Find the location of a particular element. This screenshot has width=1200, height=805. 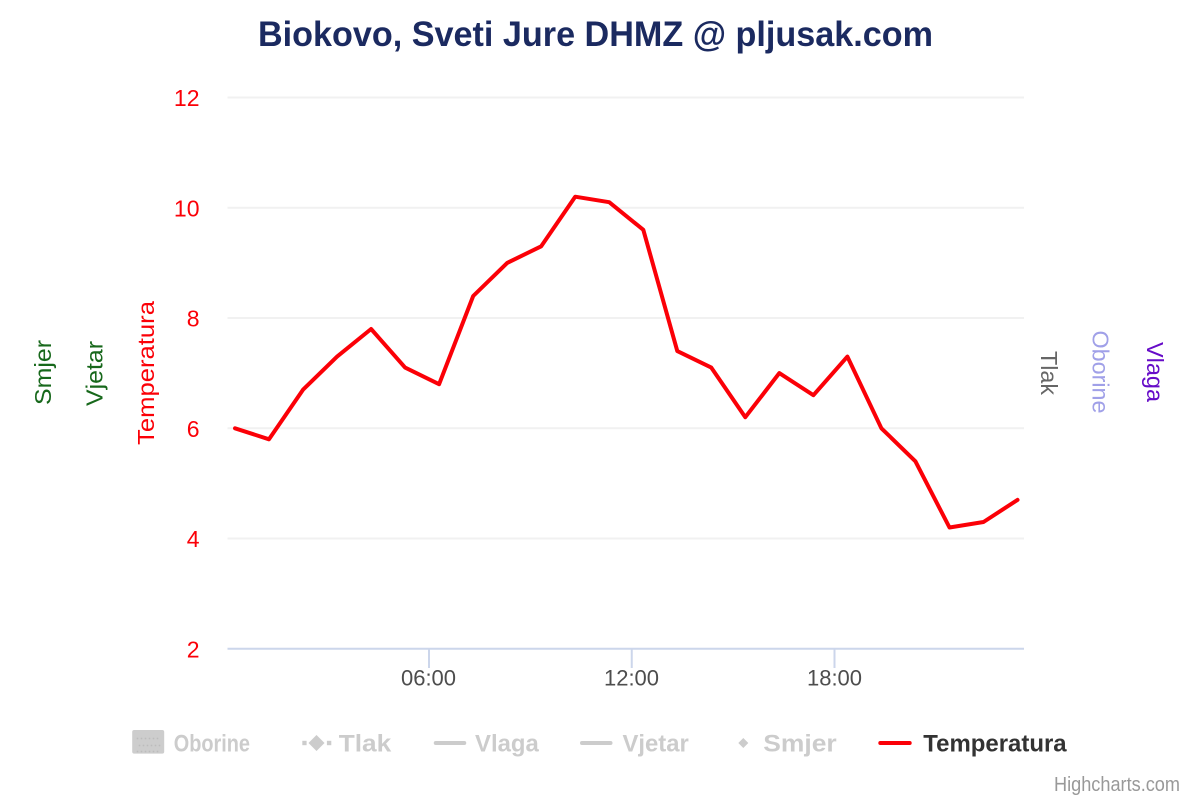

svg-text: Highcharts.com is located at coordinates (1117, 785).